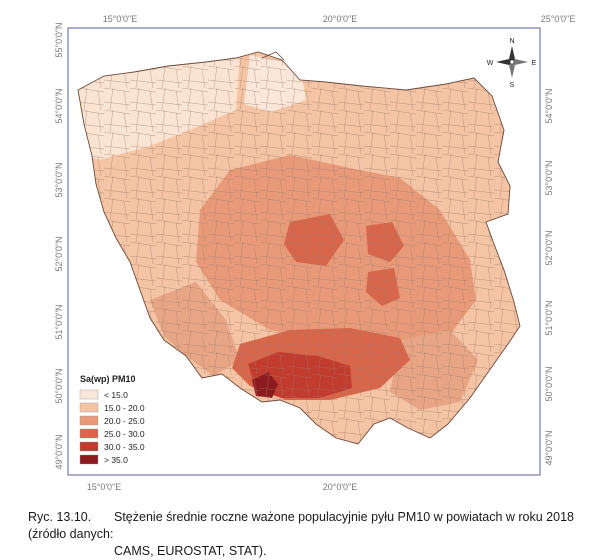 This screenshot has height=560, width=599. I want to click on legend-item: > 35.0, so click(103, 459).